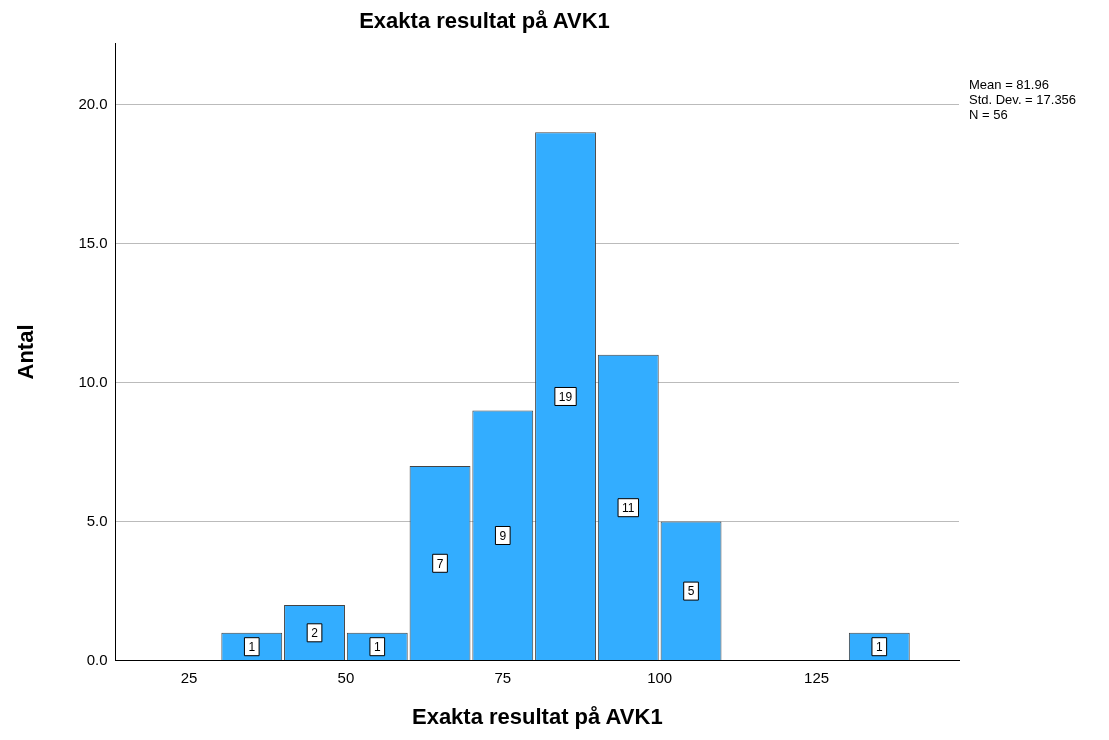 The height and width of the screenshot is (740, 1109). Describe the element at coordinates (97, 659) in the screenshot. I see `y-tick-label: 0.0` at that location.